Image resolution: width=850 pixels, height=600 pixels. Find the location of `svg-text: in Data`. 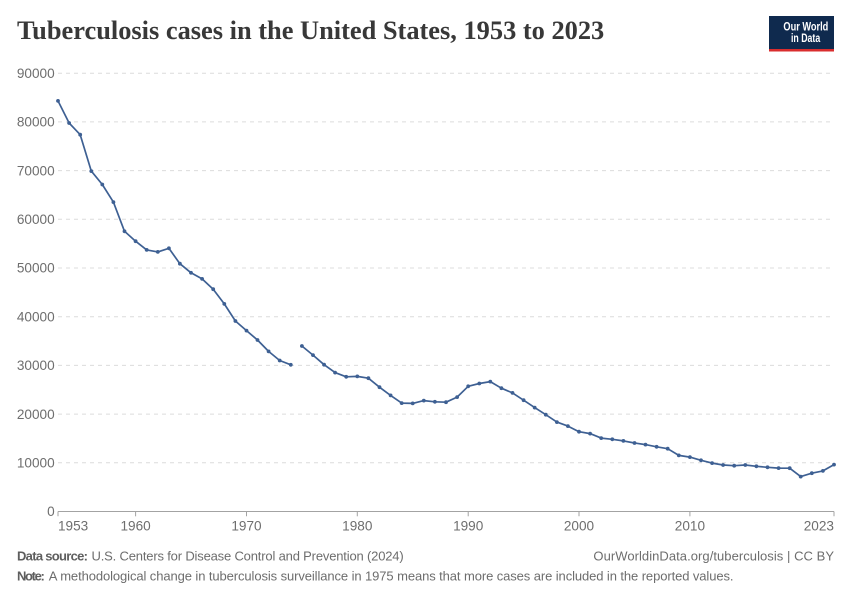

svg-text: in Data is located at coordinates (806, 39).